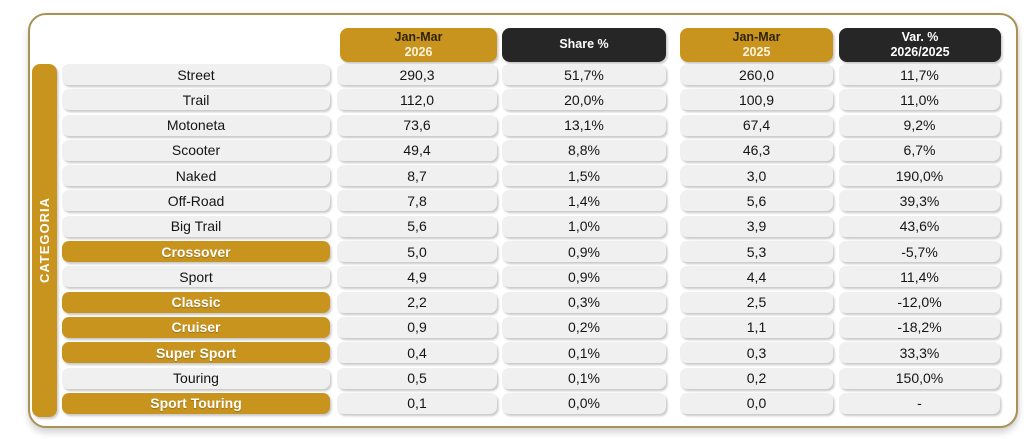 The width and height of the screenshot is (1024, 439). I want to click on share-cell: 20,0%, so click(584, 100).